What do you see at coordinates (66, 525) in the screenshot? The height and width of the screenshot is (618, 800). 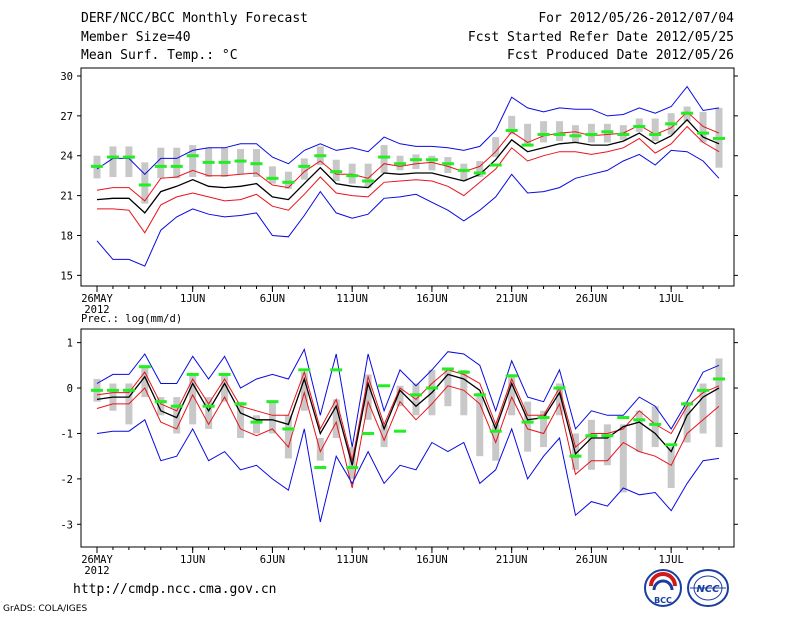 I see `y-tick-label: -3` at bounding box center [66, 525].